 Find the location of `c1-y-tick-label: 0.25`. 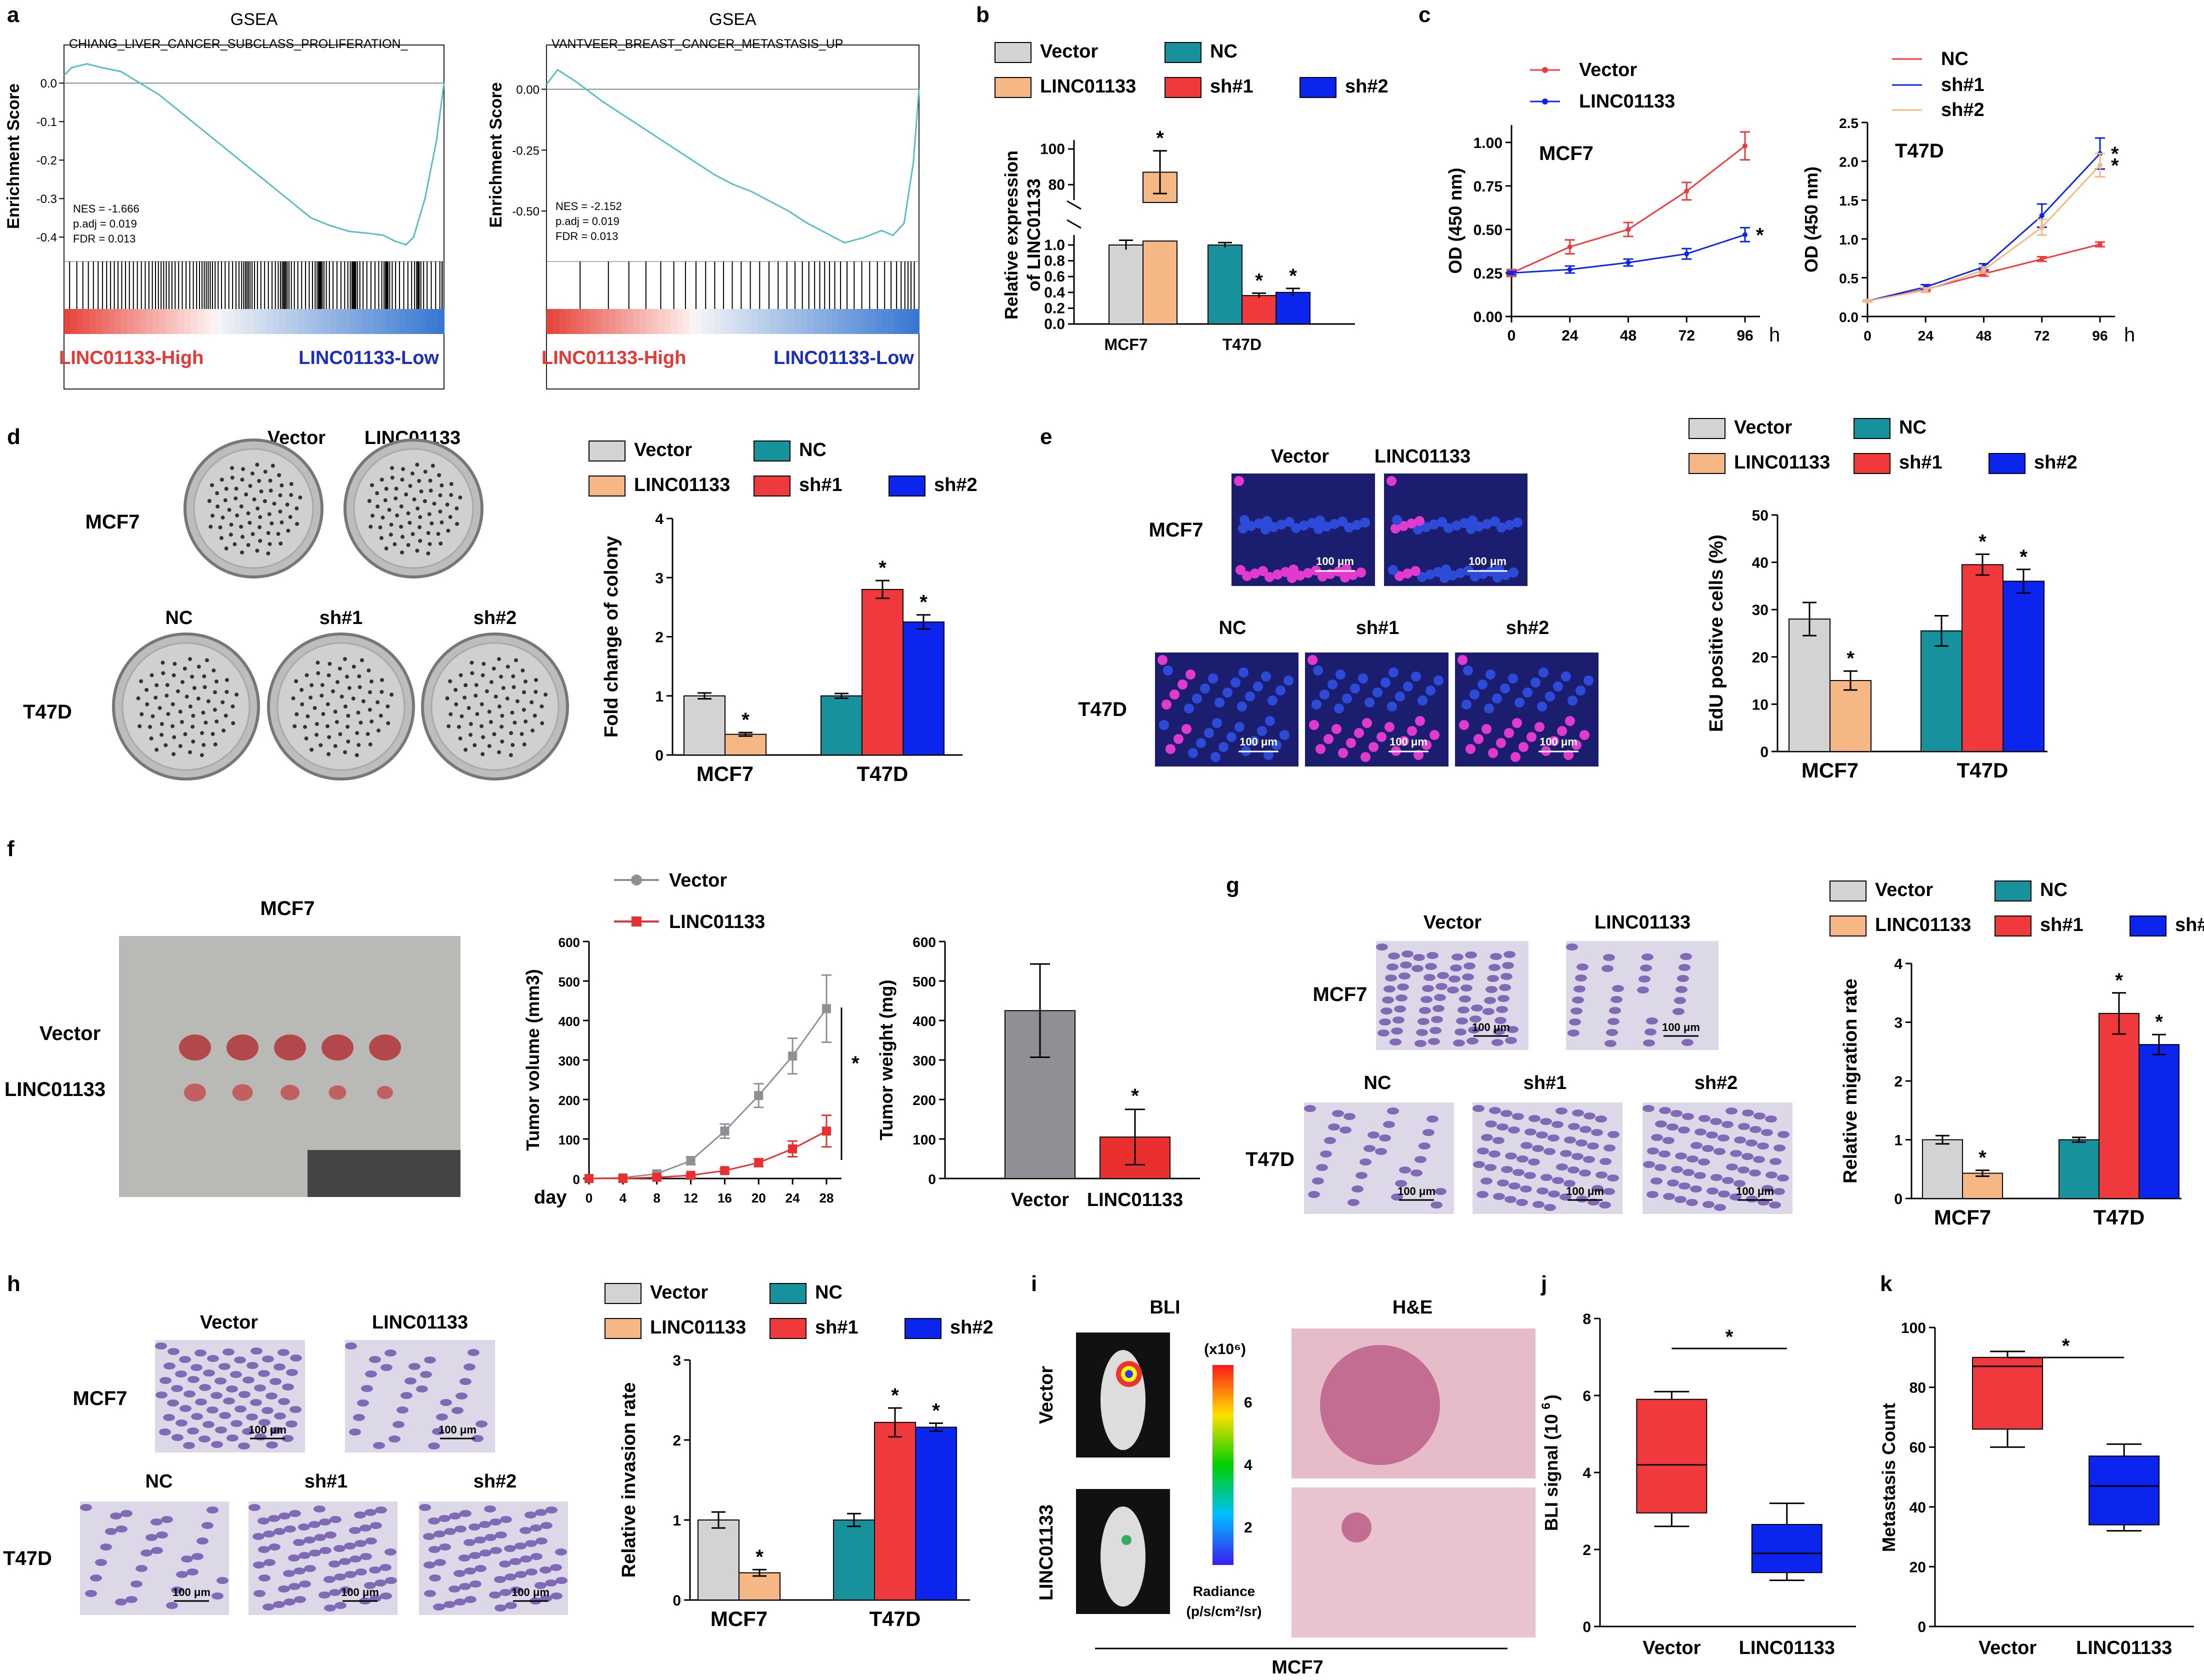

c1-y-tick-label: 0.25 is located at coordinates (1488, 274).